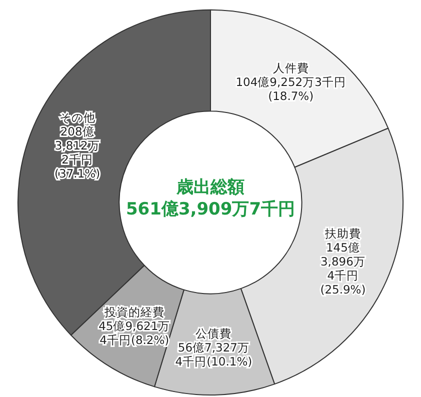 The image size is (421, 397). I want to click on data-label: 104億9,252万3千円 (18.7%), so click(291, 88).